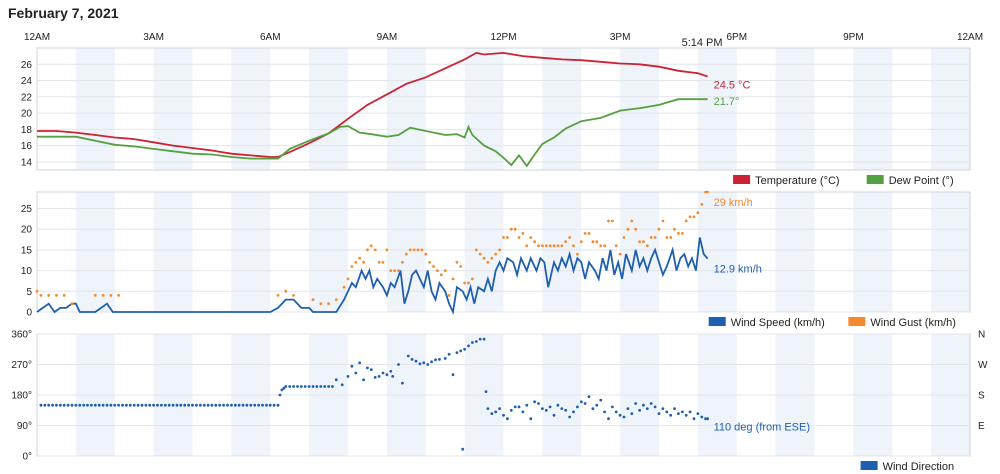 This screenshot has width=1000, height=474. What do you see at coordinates (29, 292) in the screenshot?
I see `y-tick-label: 5` at bounding box center [29, 292].